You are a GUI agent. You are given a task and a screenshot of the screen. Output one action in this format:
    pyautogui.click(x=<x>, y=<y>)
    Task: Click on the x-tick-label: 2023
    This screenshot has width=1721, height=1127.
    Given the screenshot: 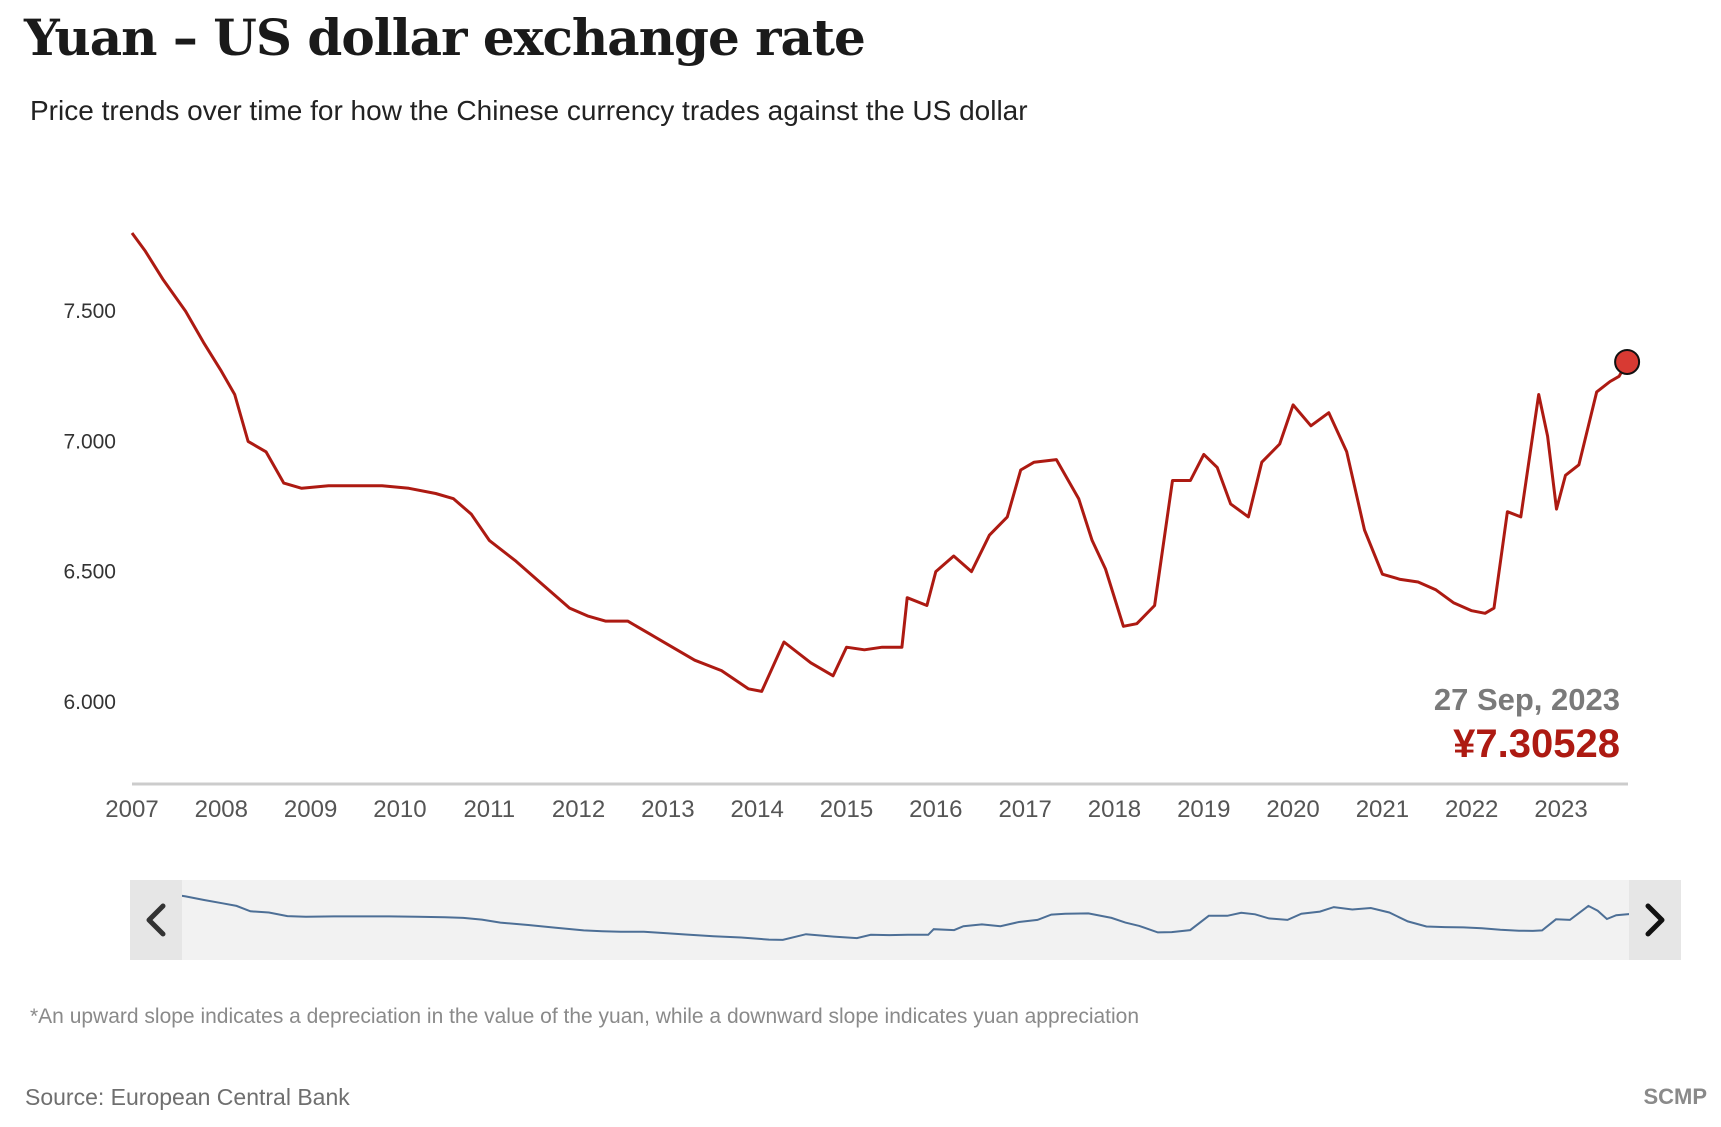 What is the action you would take?
    pyautogui.click(x=1560, y=809)
    